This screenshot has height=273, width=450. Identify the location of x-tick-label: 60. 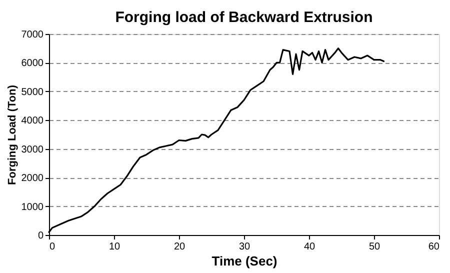
(434, 247).